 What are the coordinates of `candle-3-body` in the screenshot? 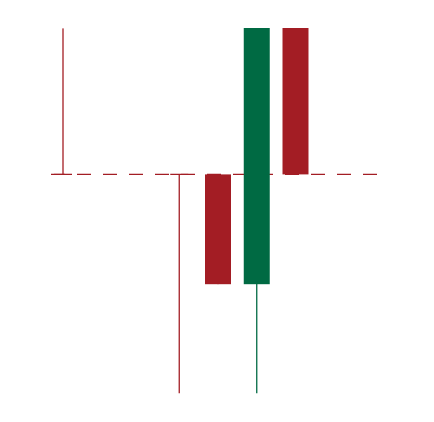 It's located at (218, 229).